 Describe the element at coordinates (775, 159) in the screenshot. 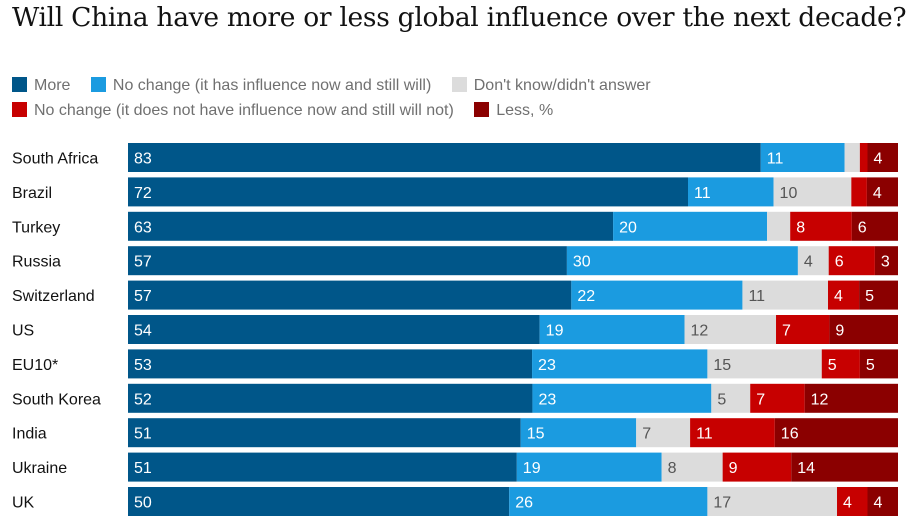

I see `data-label-south-africa-no-change-it-has-influence-now-and-still-will: 11` at that location.